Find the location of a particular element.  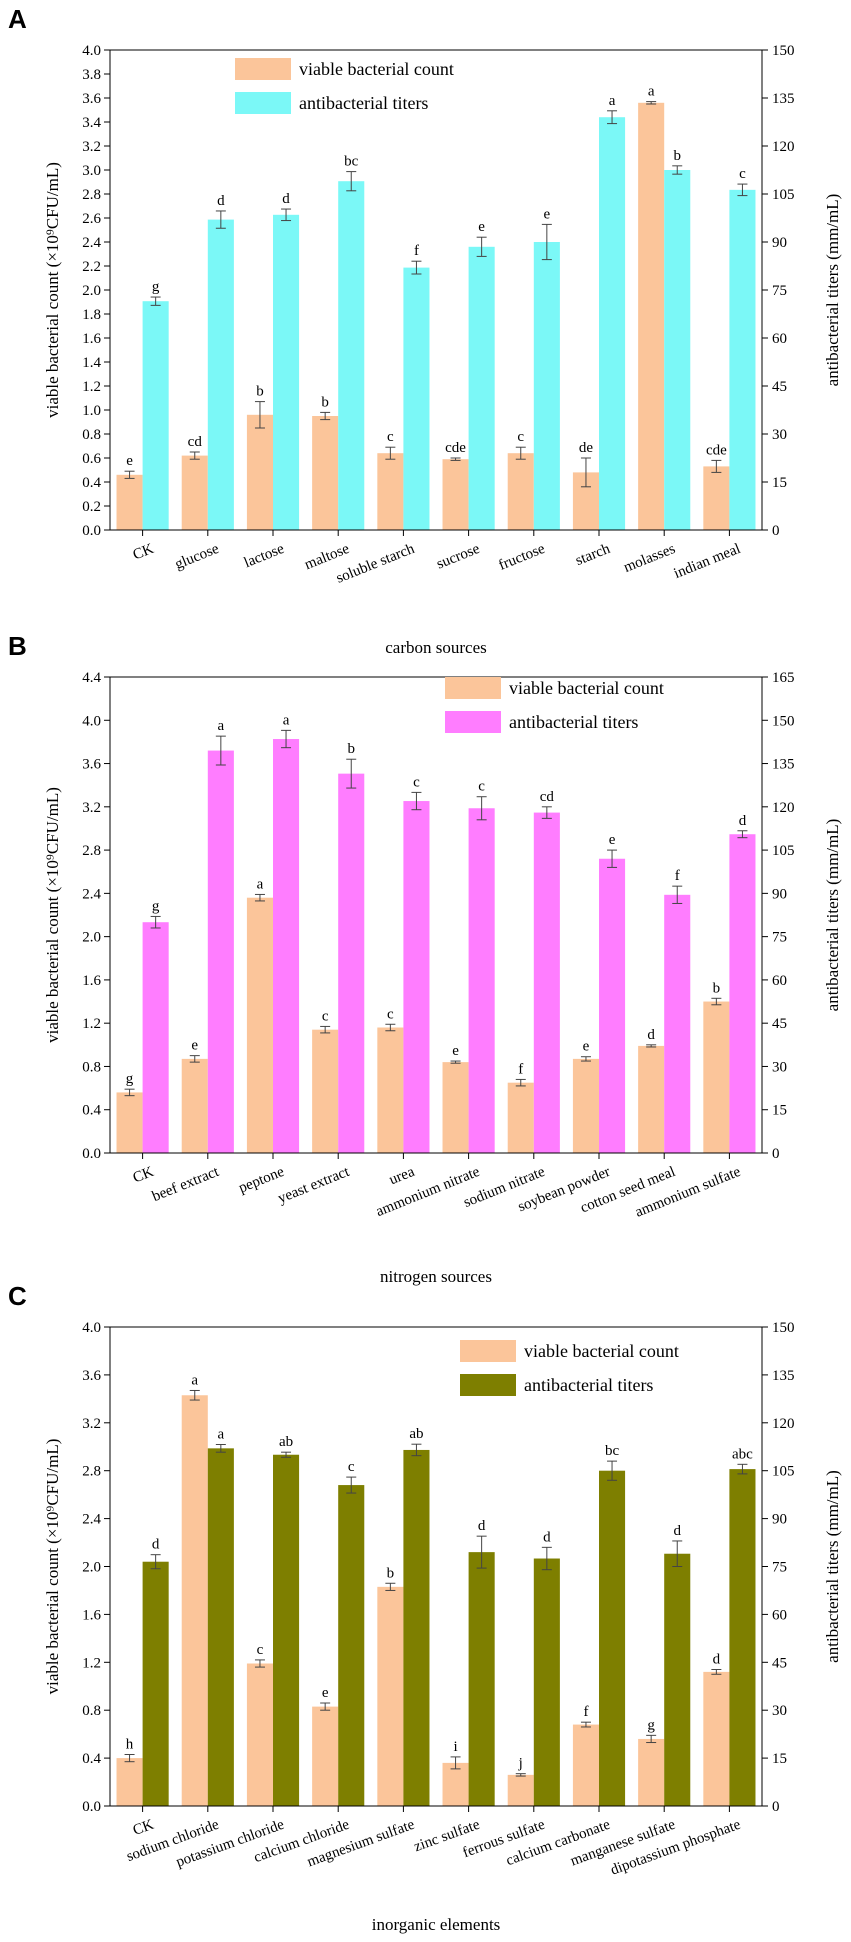

y-tick-label-left: 1.8 is located at coordinates (91, 315).